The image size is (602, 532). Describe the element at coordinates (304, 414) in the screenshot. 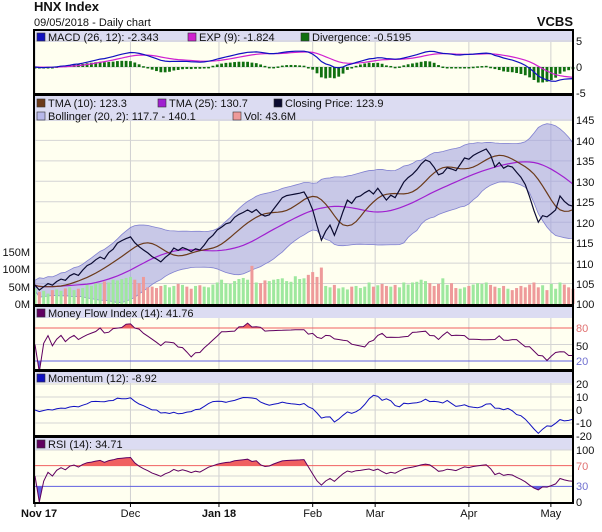

I see `momentum-line` at that location.